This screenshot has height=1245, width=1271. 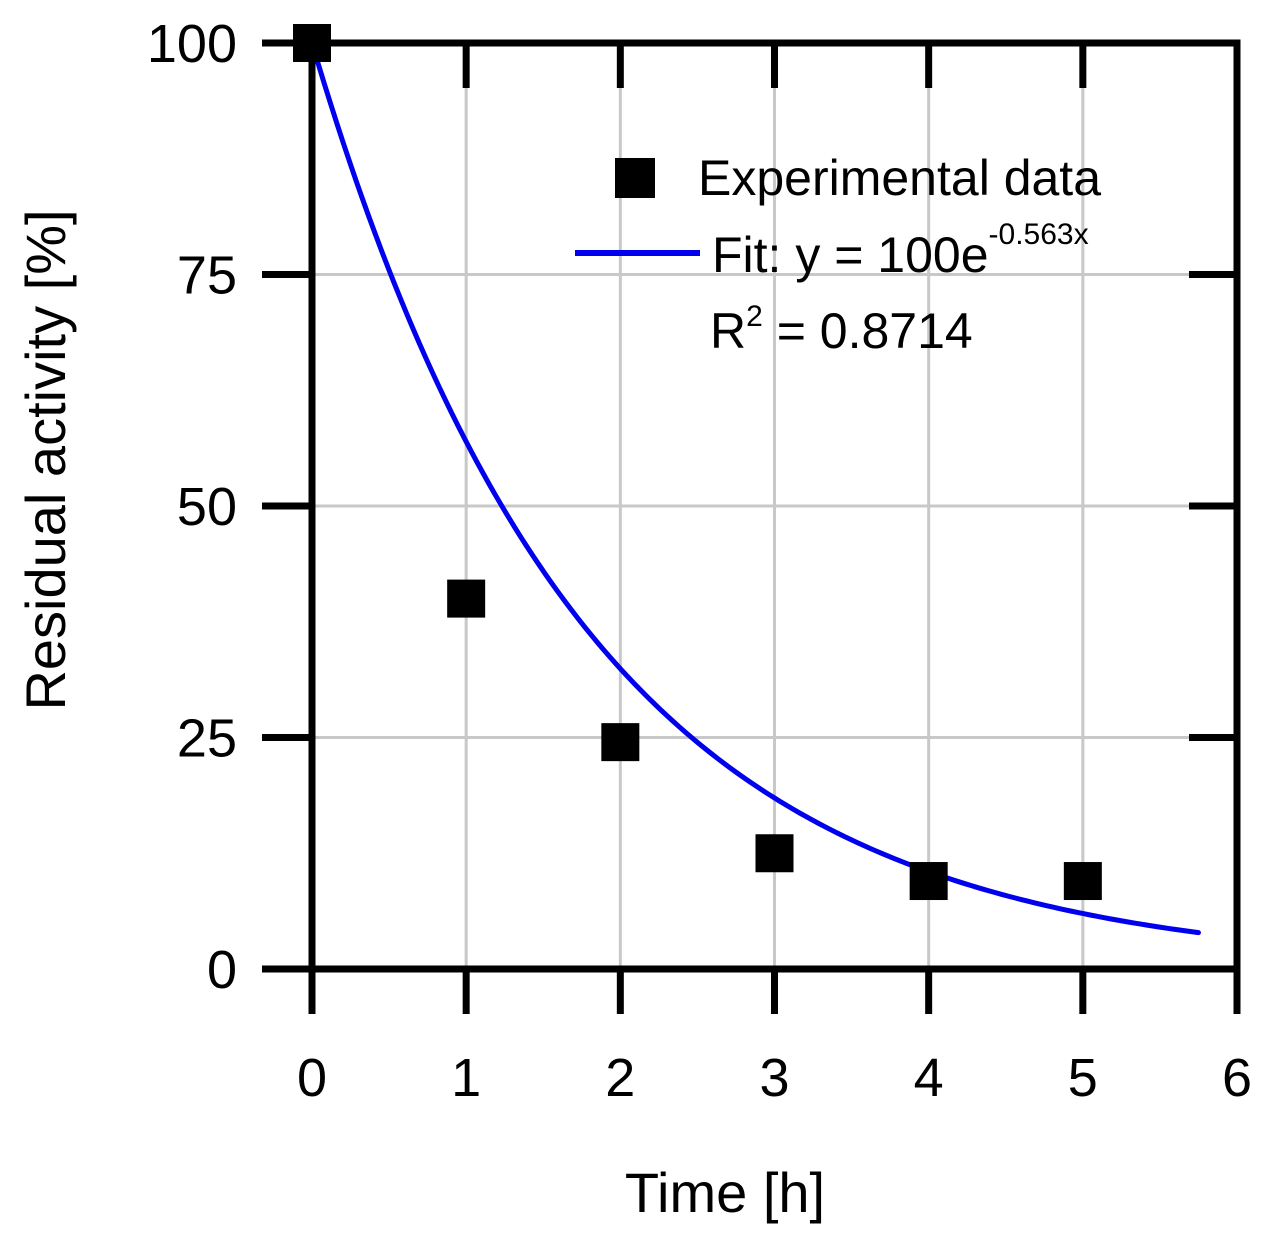 I want to click on x-tick-label: 0, so click(x=312, y=1078).